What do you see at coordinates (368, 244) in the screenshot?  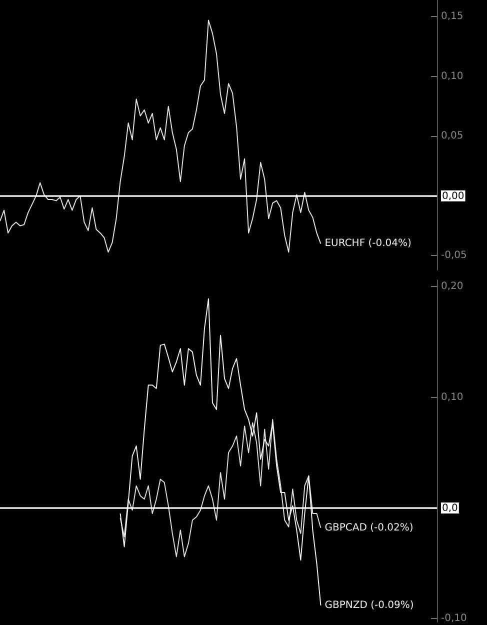 I see `series-label: EURCHF (-0.04%)` at bounding box center [368, 244].